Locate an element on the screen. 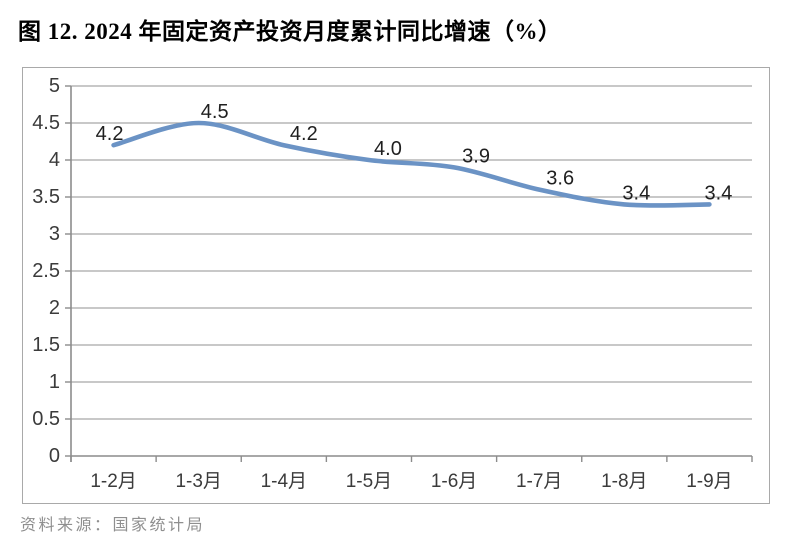  x-tick-label: 1-4月 is located at coordinates (284, 481).